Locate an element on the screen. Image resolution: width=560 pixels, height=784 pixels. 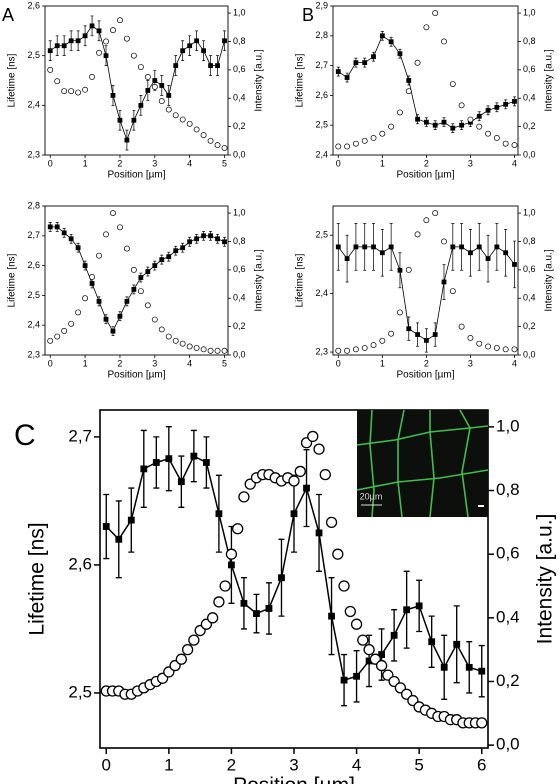
y-tick-label: 2,6 is located at coordinates (80, 563).